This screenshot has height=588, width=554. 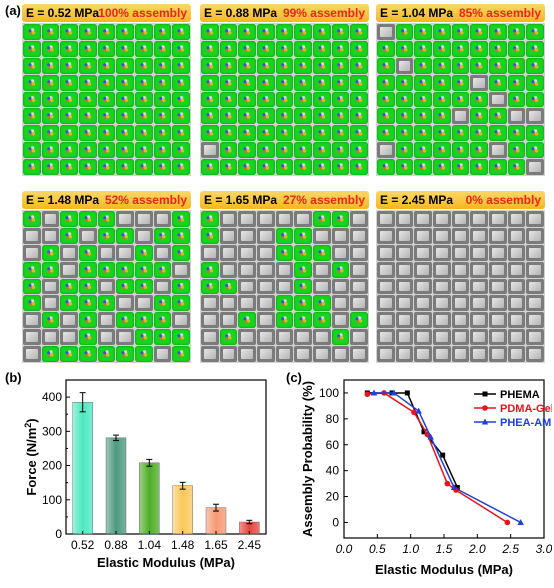 I want to click on grid-header: E = 0.88 MPa 99% assembly, so click(x=284, y=13).